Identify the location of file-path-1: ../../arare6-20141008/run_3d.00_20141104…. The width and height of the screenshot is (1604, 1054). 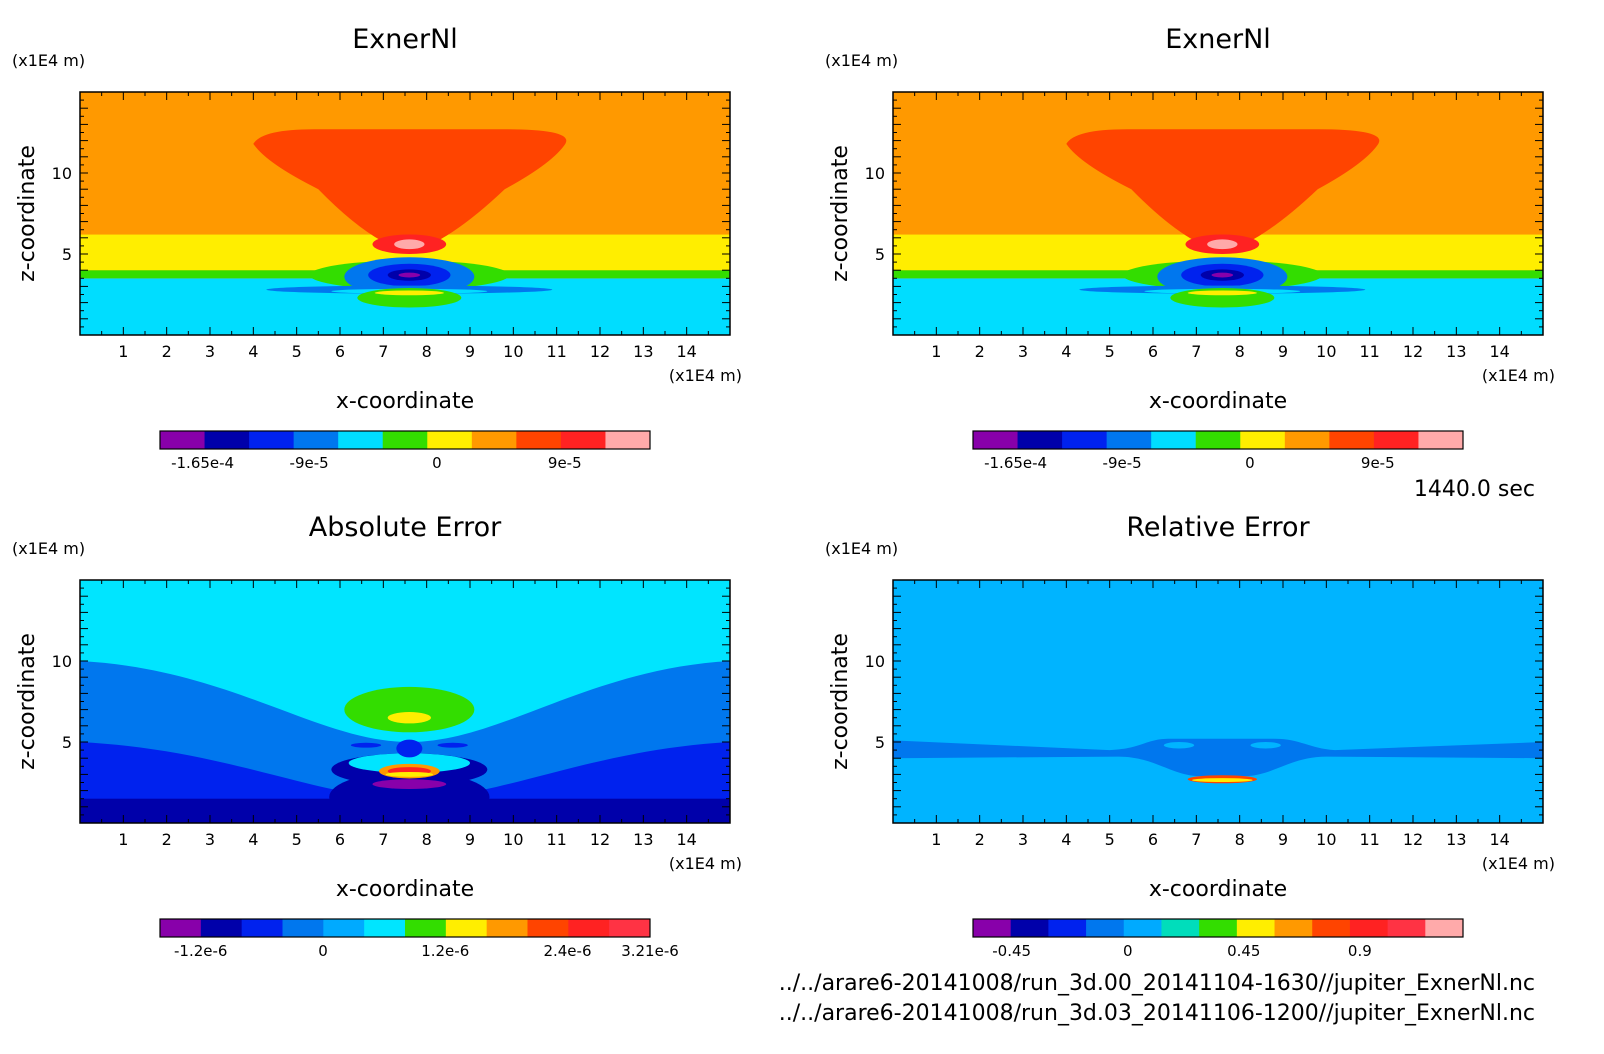
(1157, 983).